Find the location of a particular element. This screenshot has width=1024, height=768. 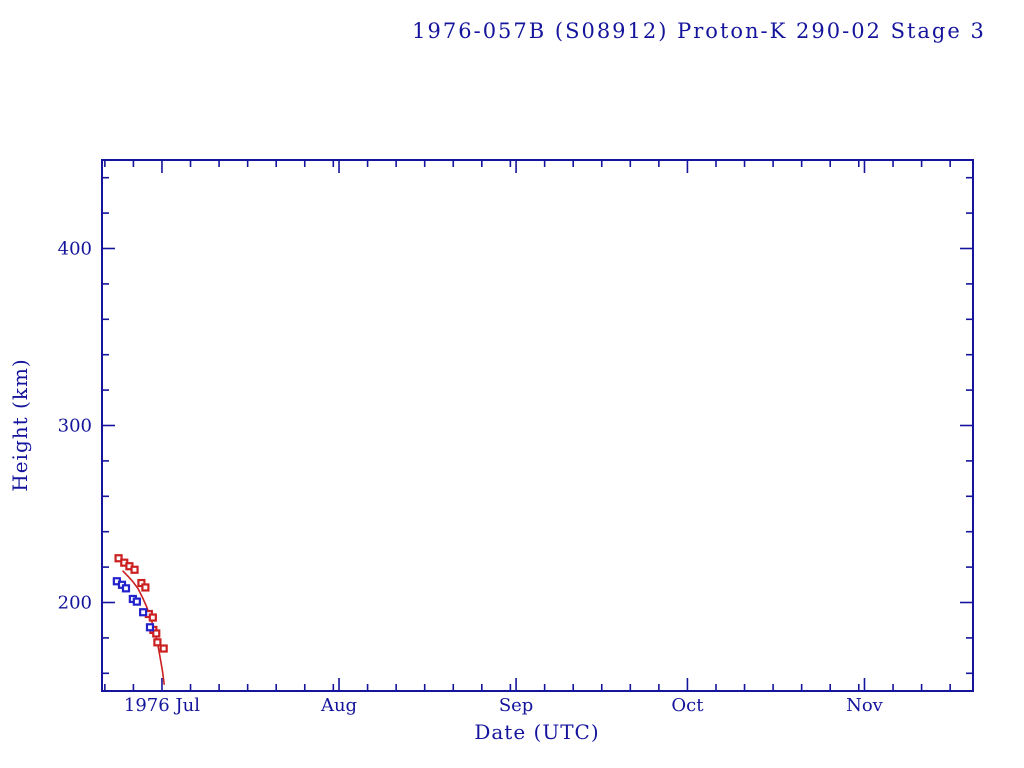

y-tick-label: 300 is located at coordinates (75, 426).